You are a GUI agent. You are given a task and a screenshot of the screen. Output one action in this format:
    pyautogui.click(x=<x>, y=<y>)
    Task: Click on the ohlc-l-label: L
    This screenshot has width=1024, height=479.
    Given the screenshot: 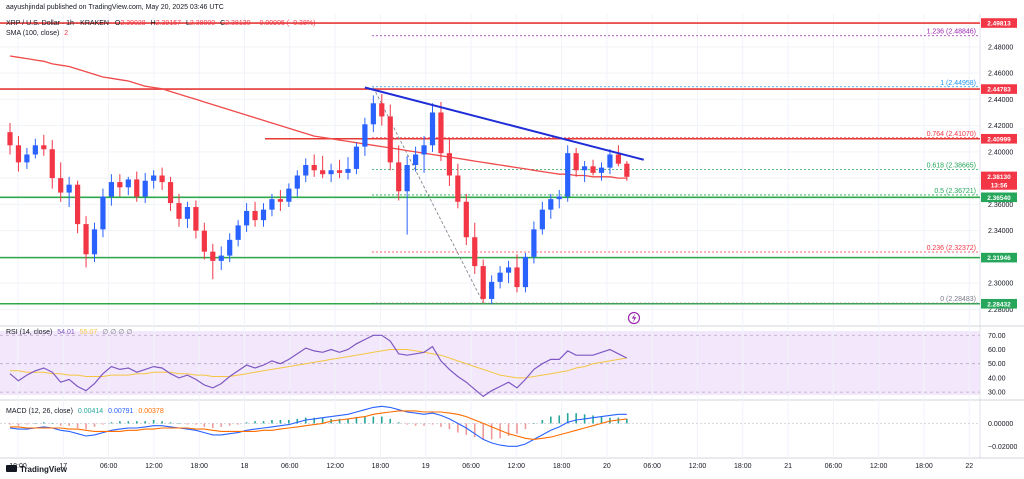 What is the action you would take?
    pyautogui.click(x=188, y=23)
    